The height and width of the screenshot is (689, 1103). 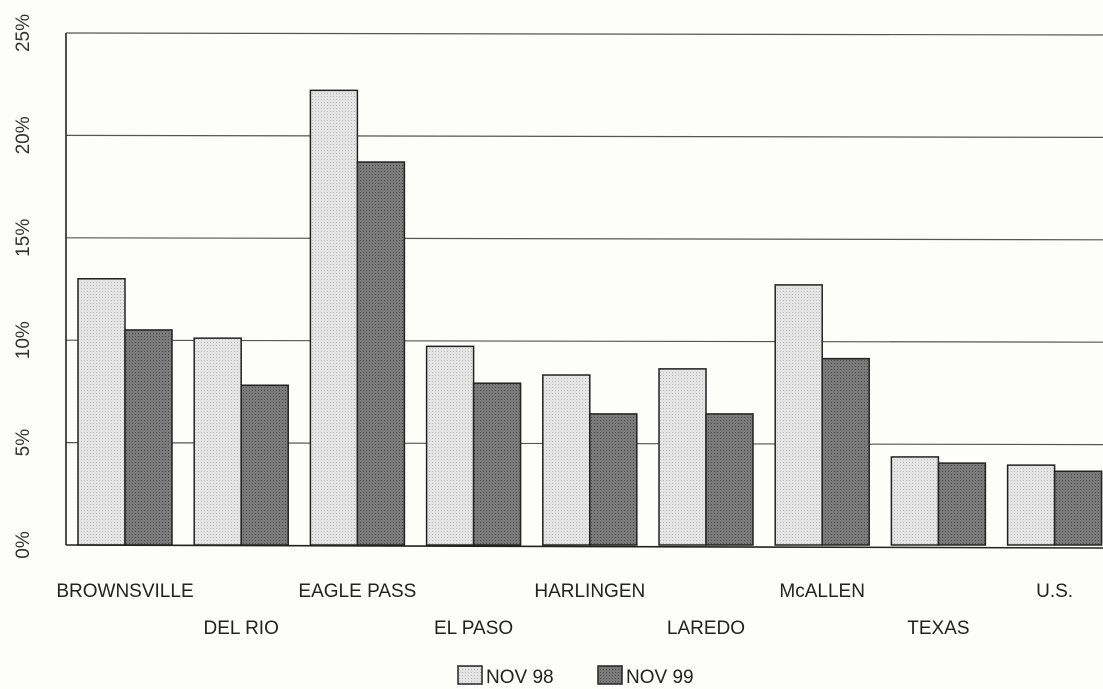 What do you see at coordinates (473, 628) in the screenshot?
I see `x-tick-label: EL PASO` at bounding box center [473, 628].